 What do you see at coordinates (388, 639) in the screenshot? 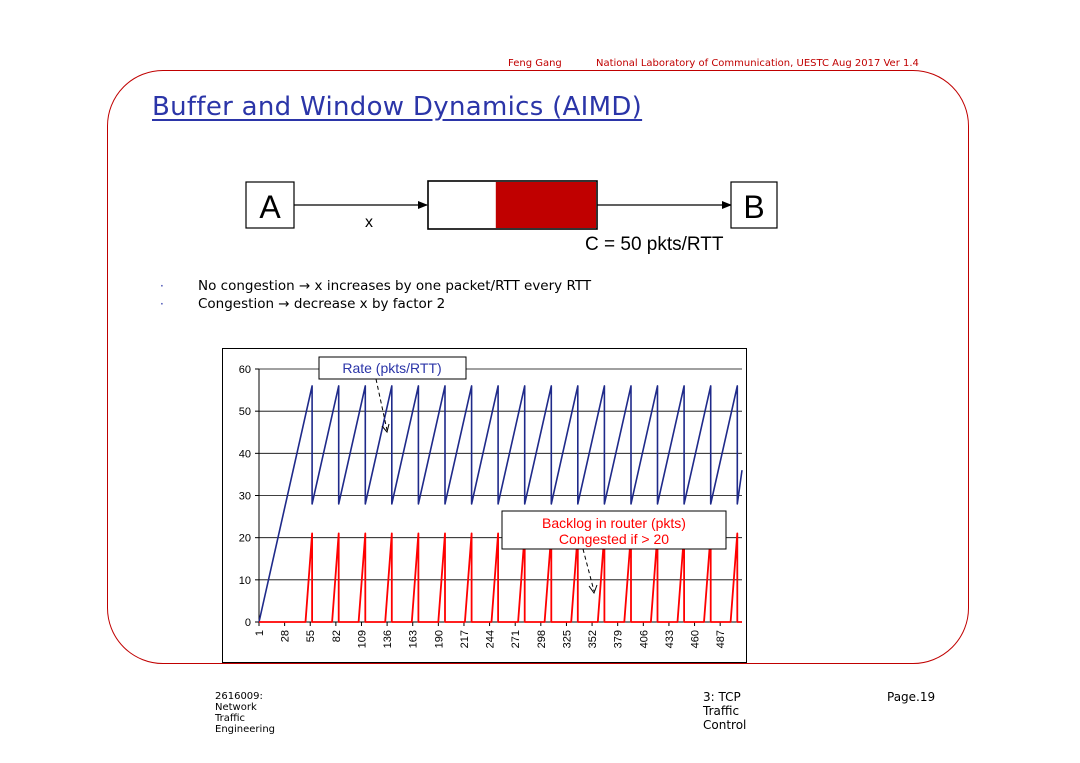
I see `x-tick-label: 136` at bounding box center [388, 639].